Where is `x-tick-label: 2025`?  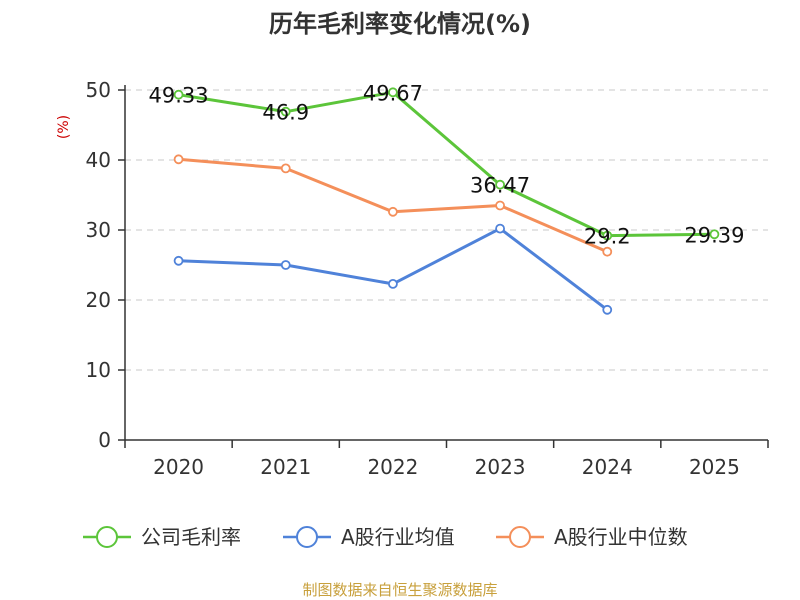
x-tick-label: 2025 is located at coordinates (714, 467).